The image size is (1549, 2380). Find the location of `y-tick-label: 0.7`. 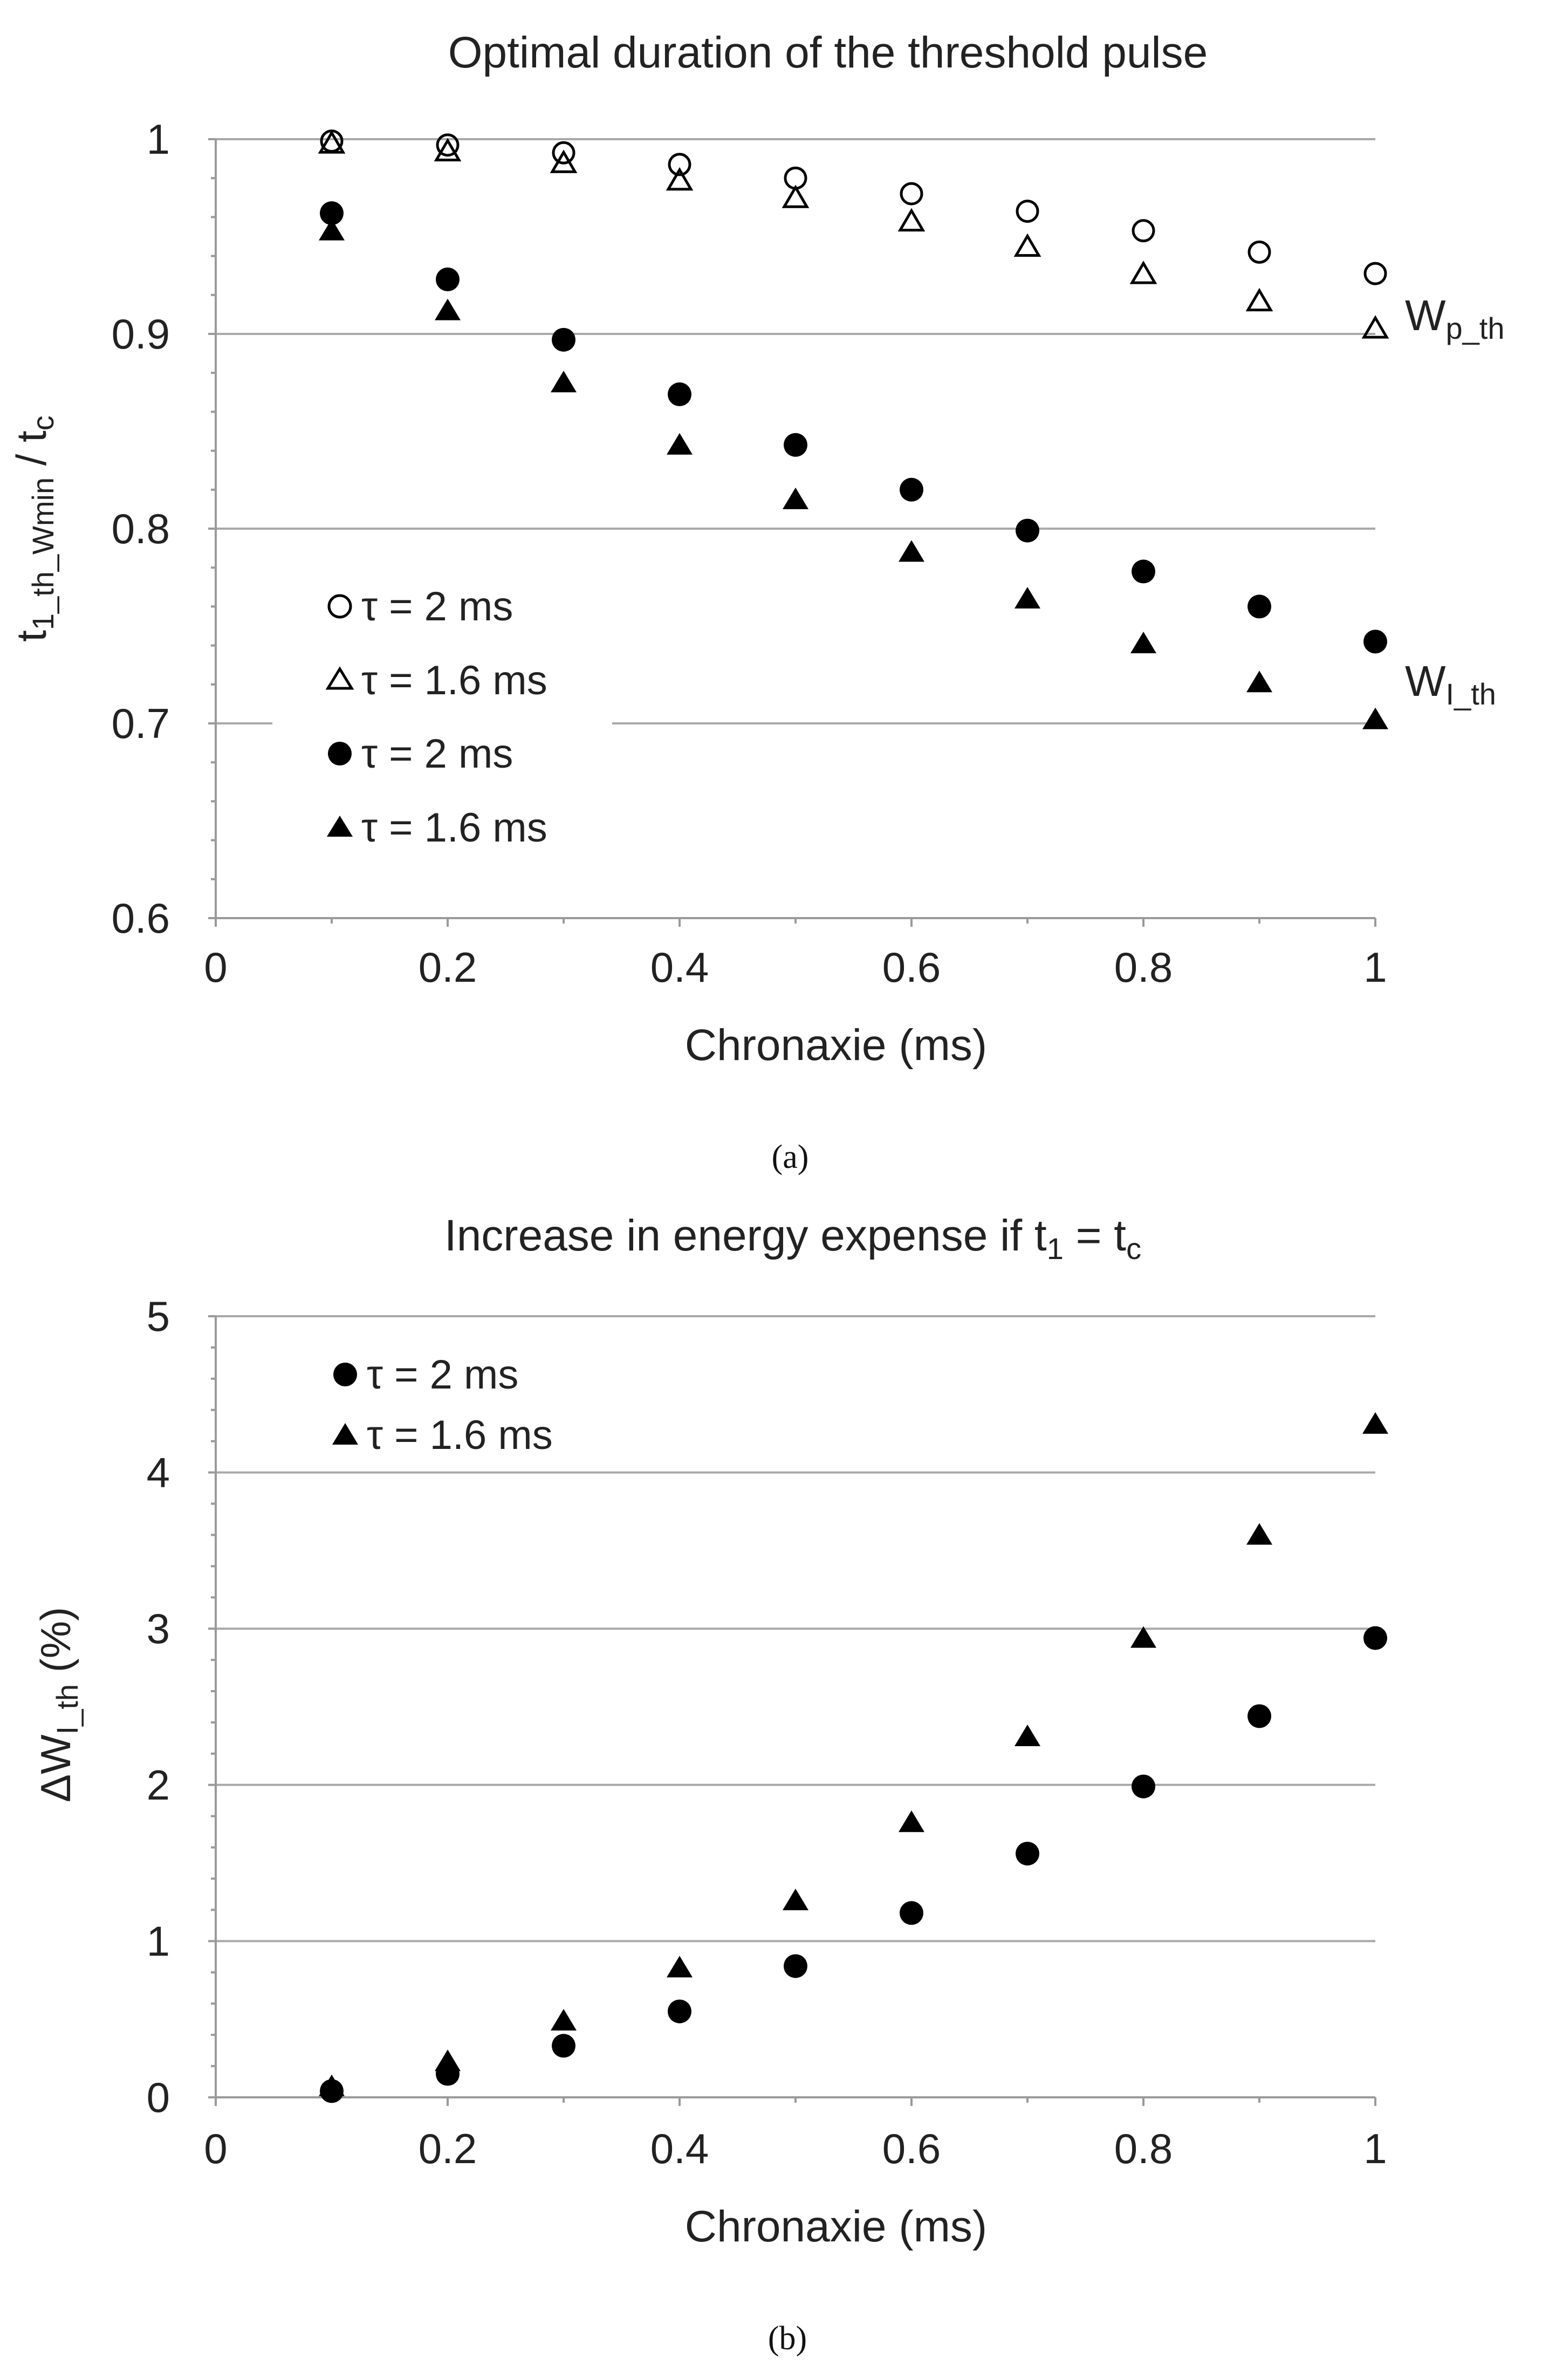

y-tick-label: 0.7 is located at coordinates (141, 723).